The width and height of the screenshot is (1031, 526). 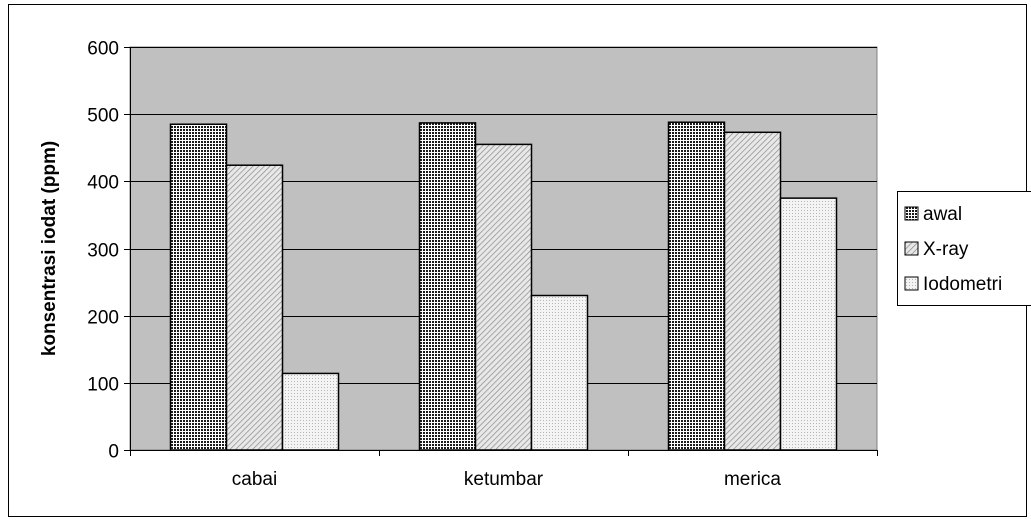 What do you see at coordinates (504, 479) in the screenshot?
I see `x-tick-label-ketumbar: ketumbar` at bounding box center [504, 479].